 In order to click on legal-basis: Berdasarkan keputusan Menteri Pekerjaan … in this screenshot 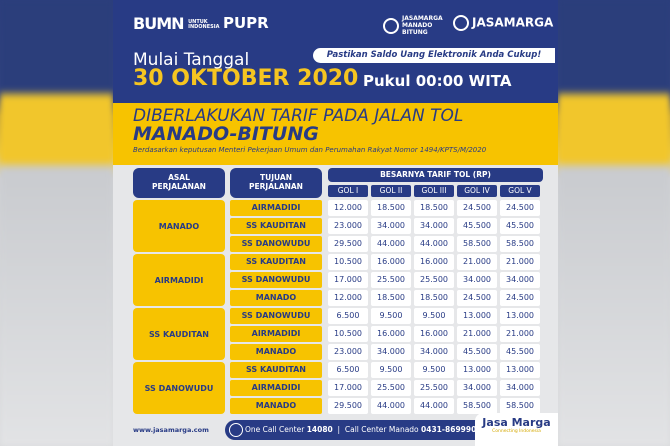, I will do `click(310, 150)`.